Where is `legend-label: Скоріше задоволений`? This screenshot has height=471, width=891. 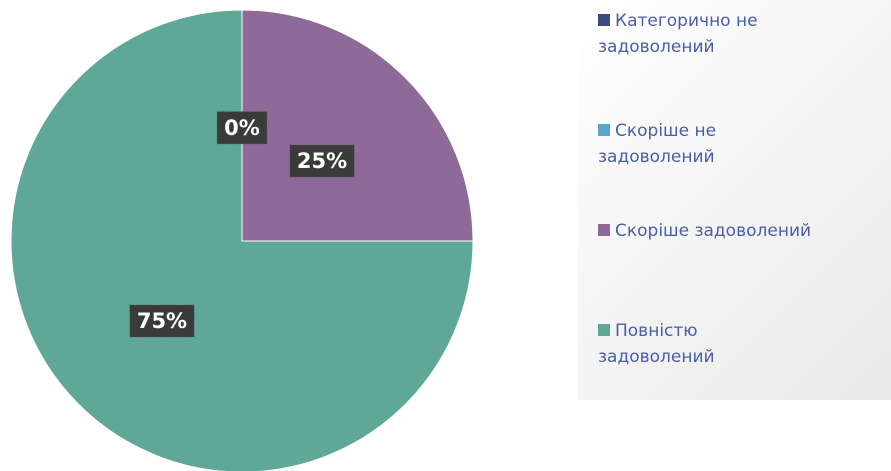 legend-label: Скоріше задоволений is located at coordinates (713, 231).